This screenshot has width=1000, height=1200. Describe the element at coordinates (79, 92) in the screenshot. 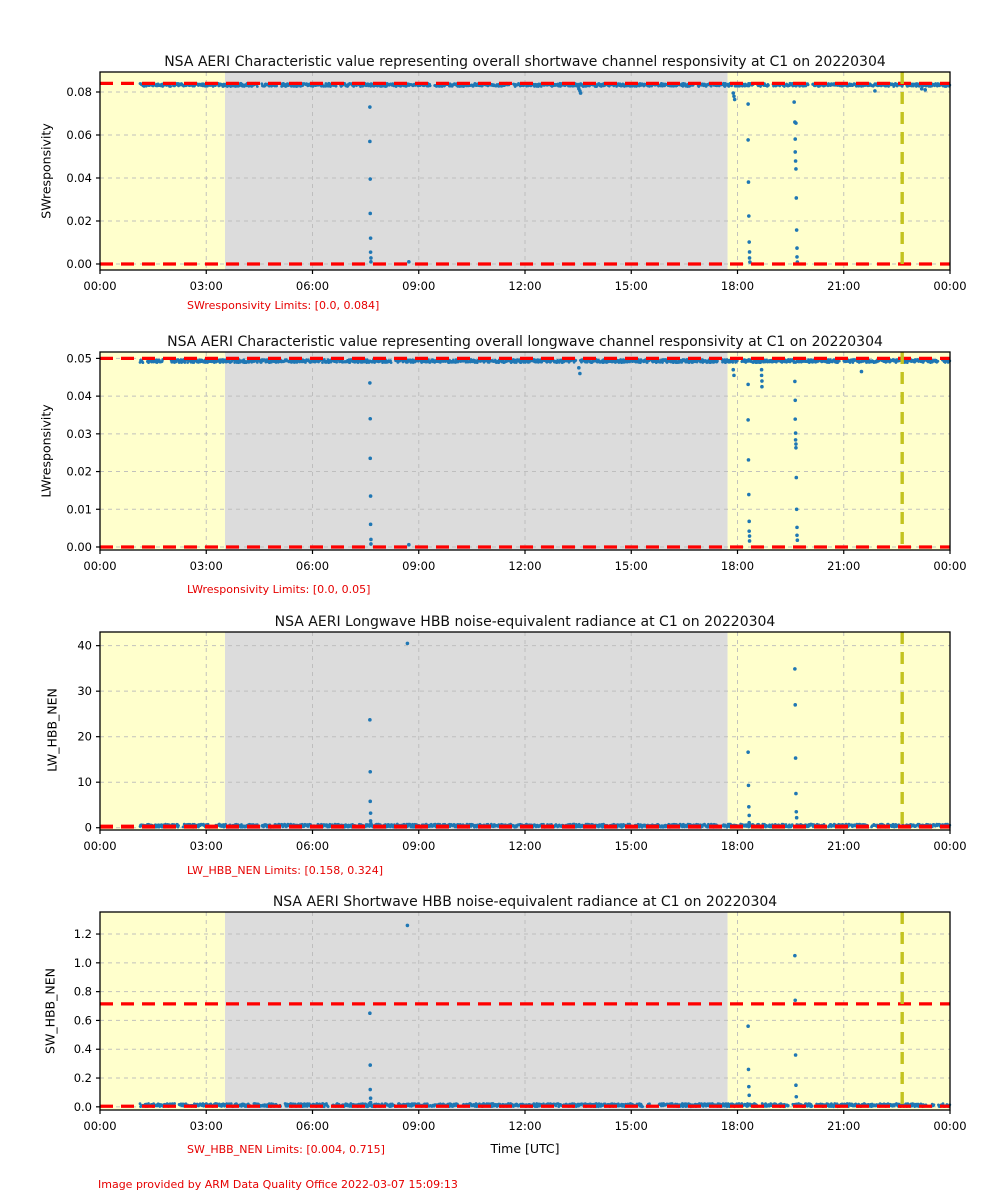

I see `svg-text: 0.08` at that location.